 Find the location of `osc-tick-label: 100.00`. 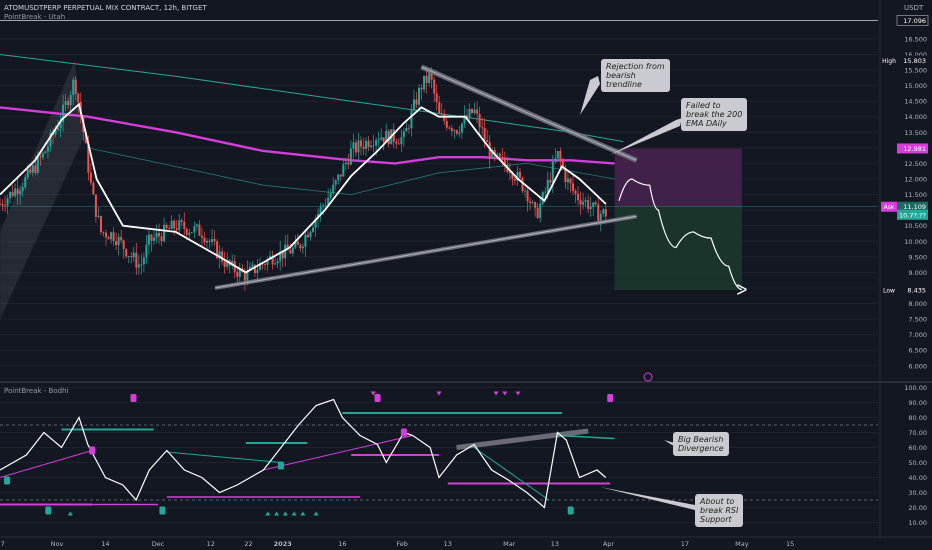

osc-tick-label: 100.00 is located at coordinates (915, 388).